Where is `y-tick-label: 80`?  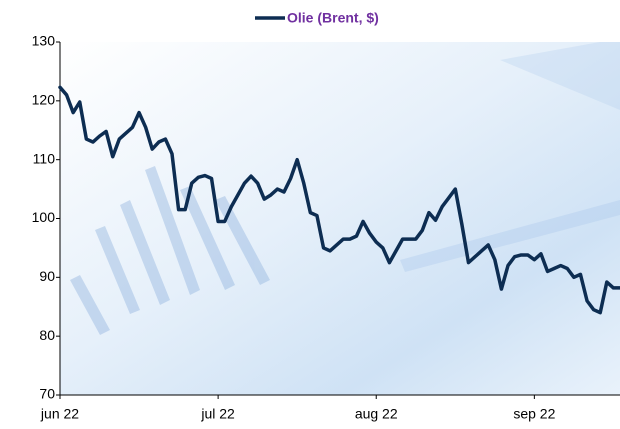
y-tick-label: 80 is located at coordinates (47, 335).